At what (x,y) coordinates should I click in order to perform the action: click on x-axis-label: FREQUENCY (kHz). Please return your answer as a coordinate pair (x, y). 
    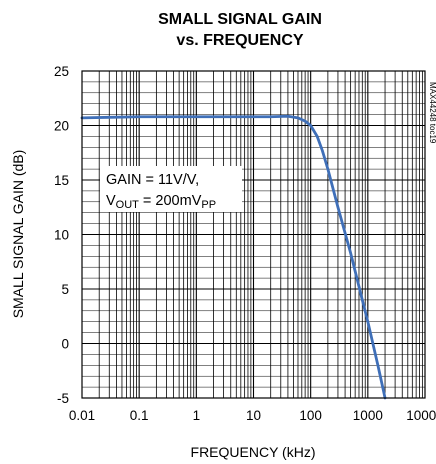
    Looking at the image, I should click on (253, 452).